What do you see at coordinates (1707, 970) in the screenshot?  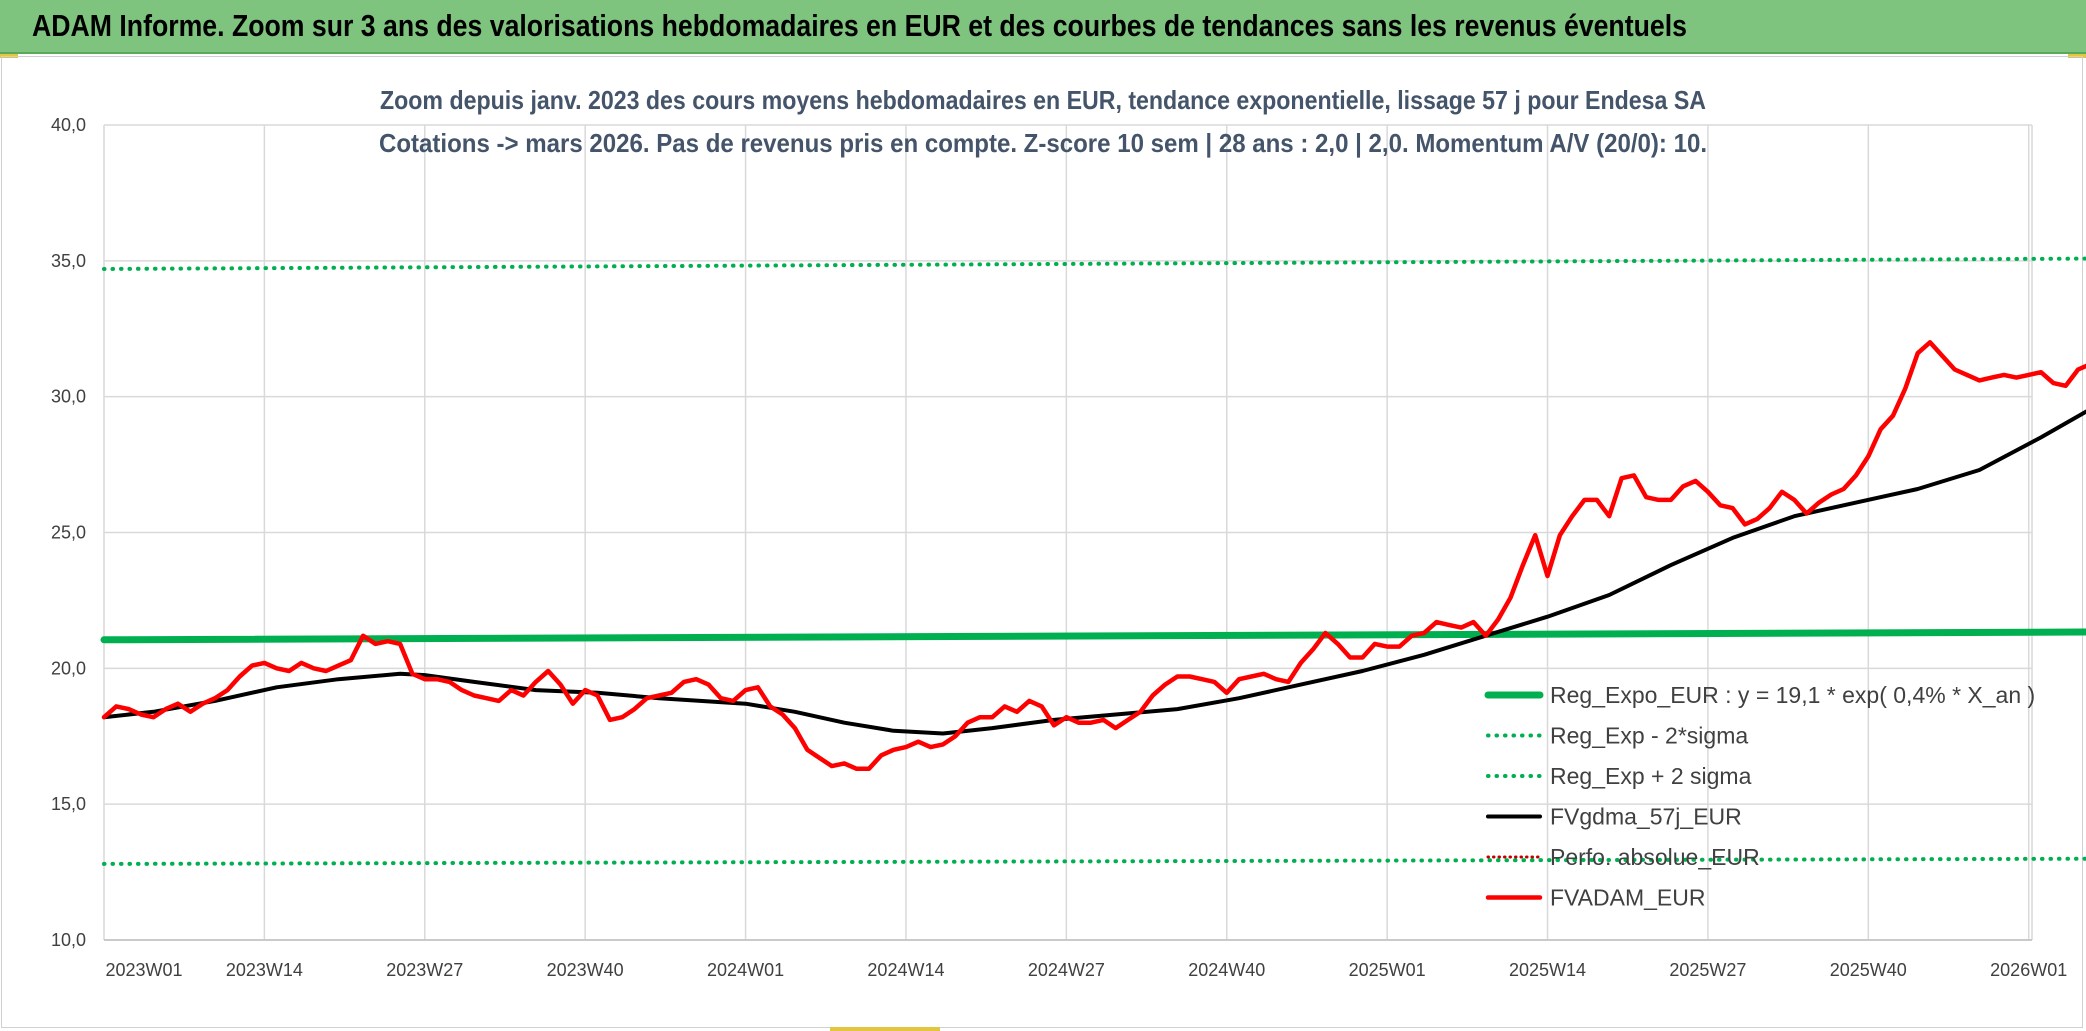 I see `x-tick-label: 2025W27` at bounding box center [1707, 970].